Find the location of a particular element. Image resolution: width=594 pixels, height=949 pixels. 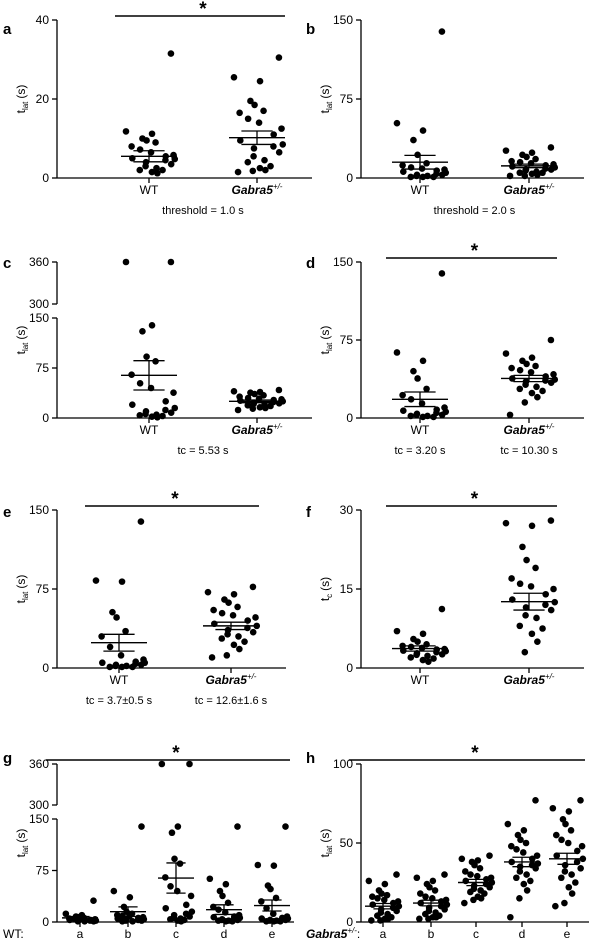

group-label-text: WT: is located at coordinates (13, 934).